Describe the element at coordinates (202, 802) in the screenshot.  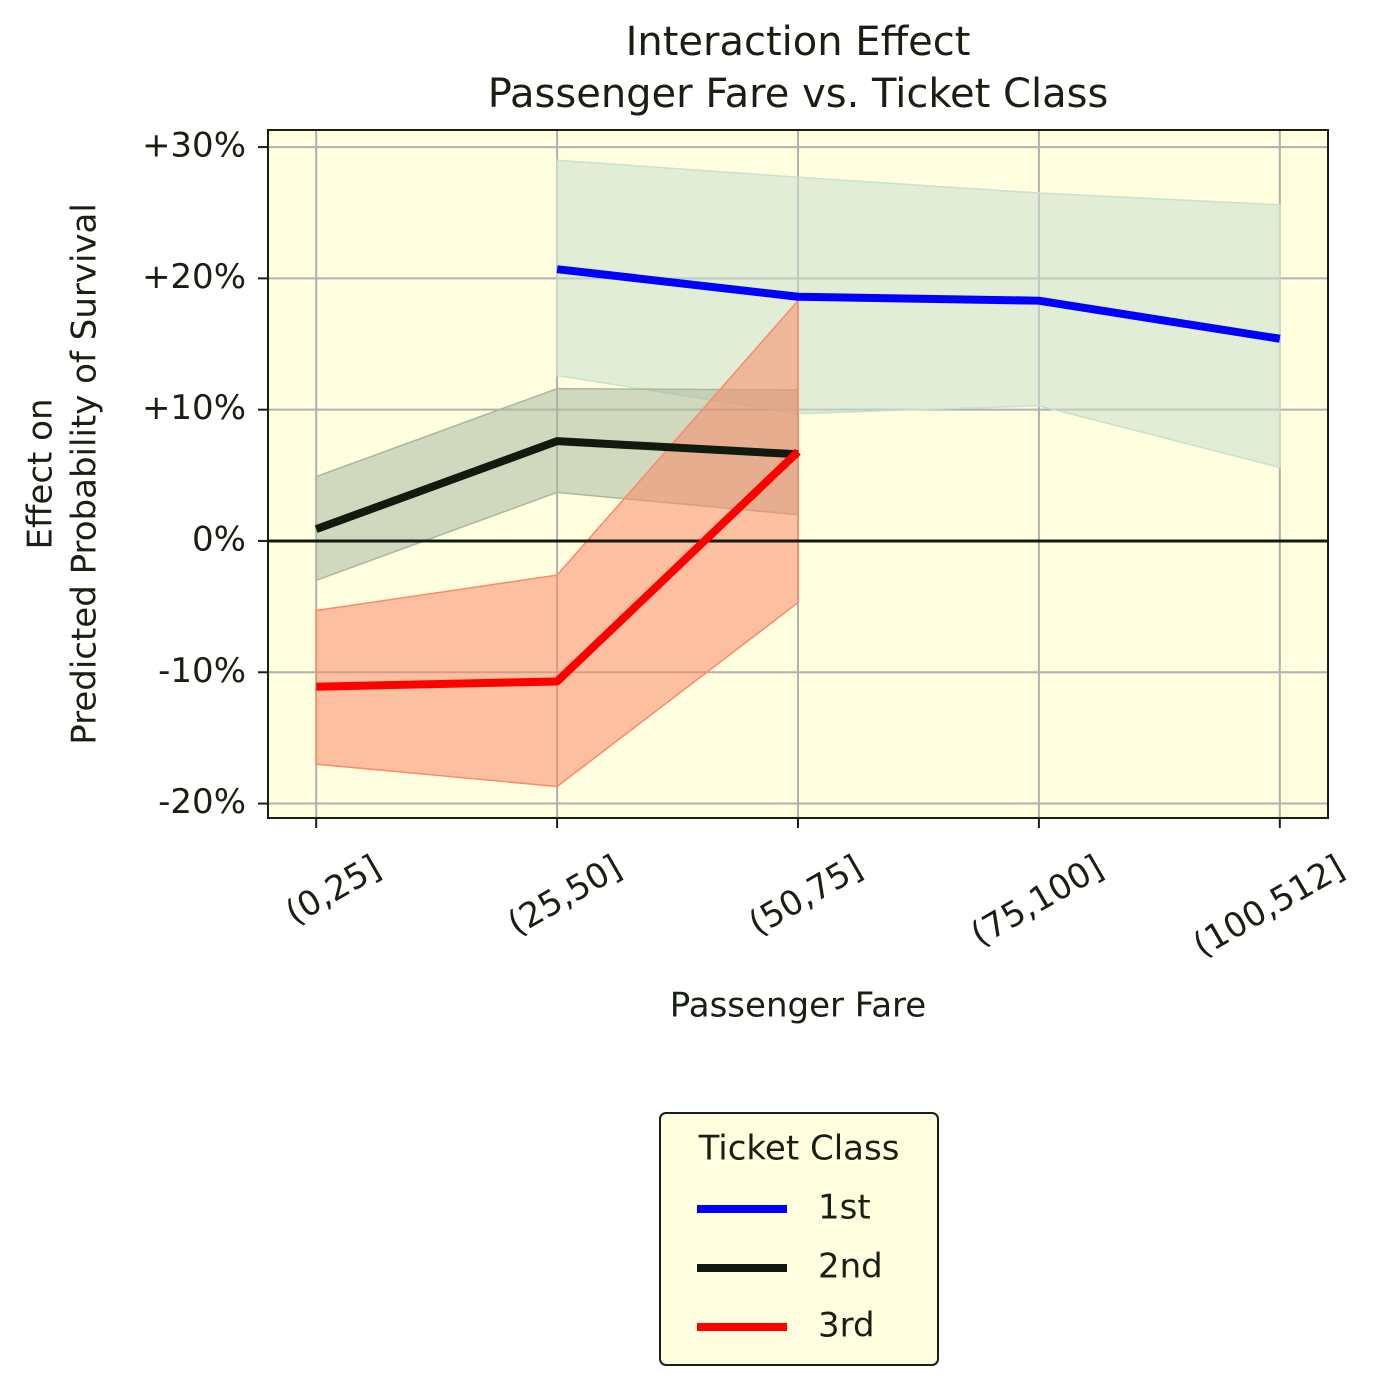
I see `y-tick-label: -20%` at that location.